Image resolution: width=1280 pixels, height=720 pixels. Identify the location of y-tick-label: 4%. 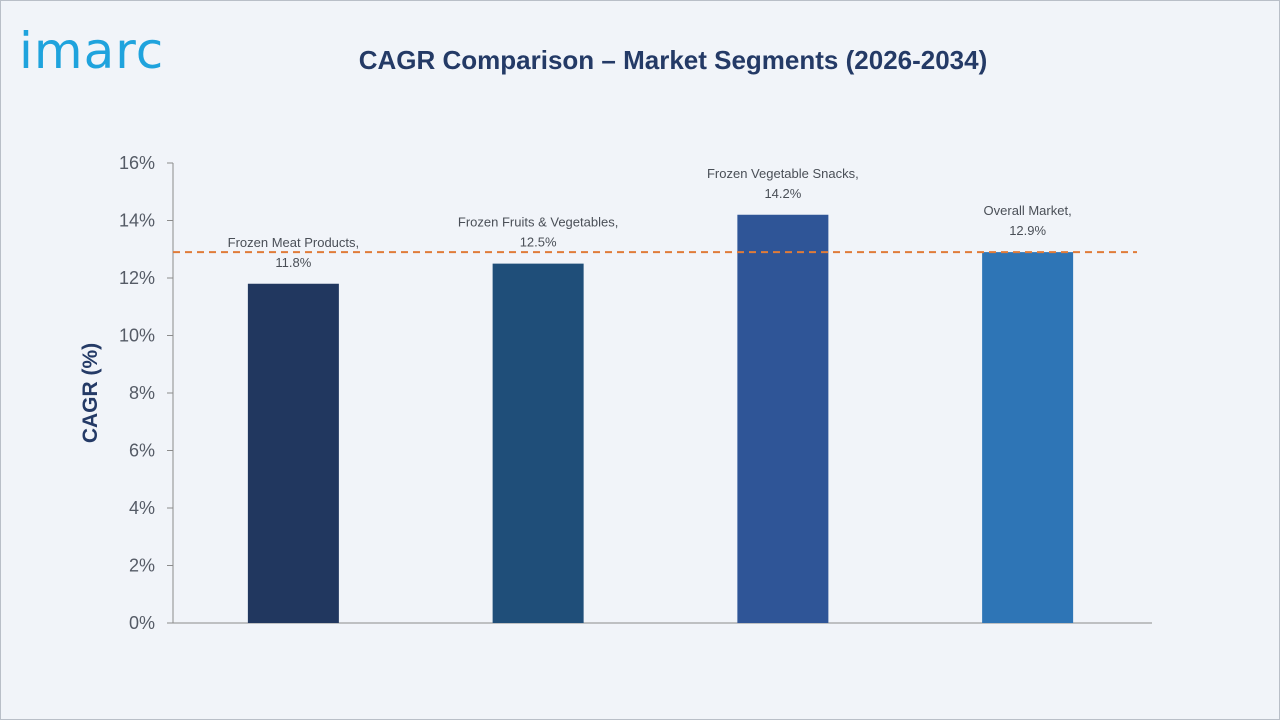
(142, 508).